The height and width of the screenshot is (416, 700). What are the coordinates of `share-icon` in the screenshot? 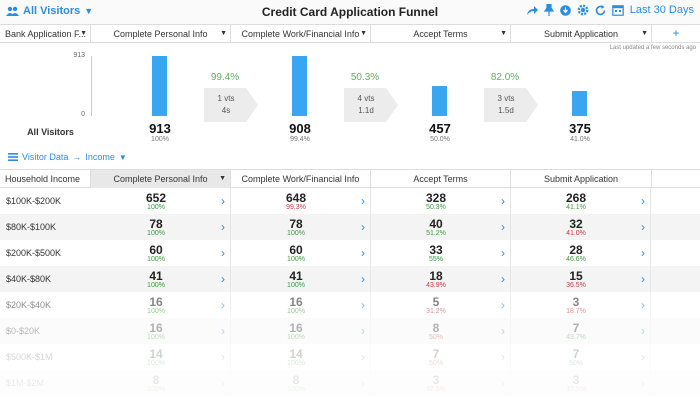 It's located at (532, 10).